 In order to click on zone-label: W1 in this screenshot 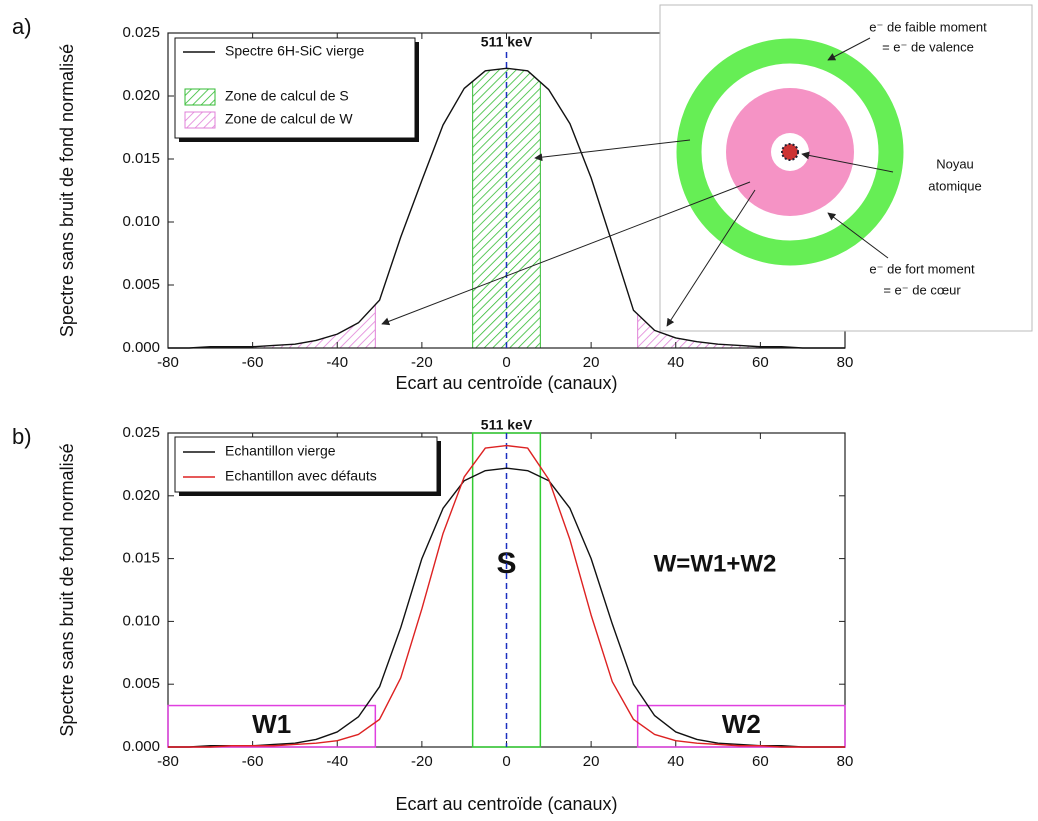, I will do `click(271, 724)`.